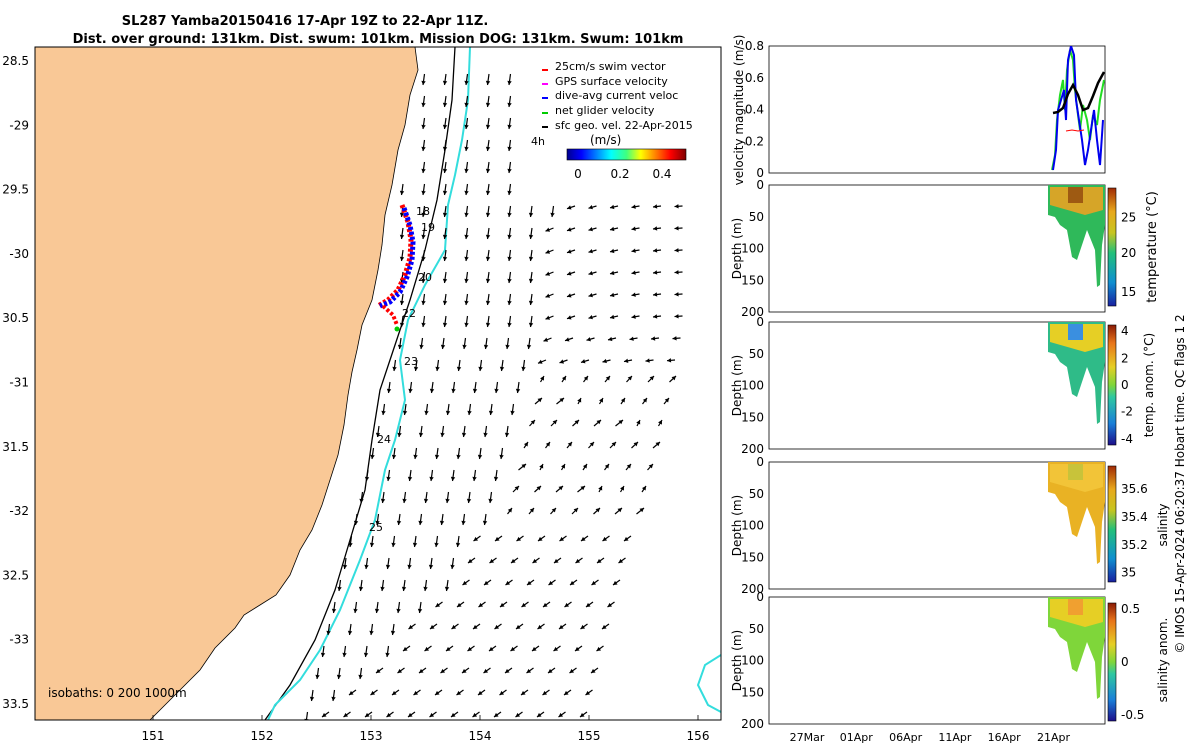 This screenshot has height=754, width=1200. I want to click on salinity-label: salinity, so click(1163, 524).